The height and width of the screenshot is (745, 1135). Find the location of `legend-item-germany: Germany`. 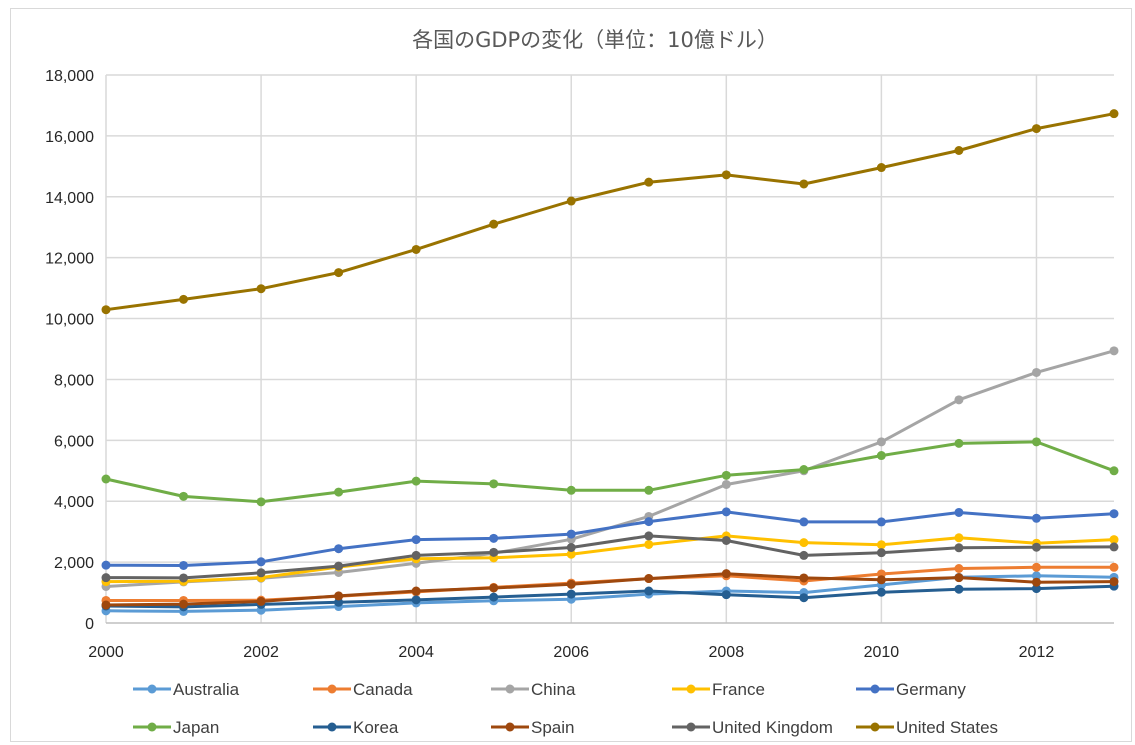

legend-item-germany: Germany is located at coordinates (911, 689).